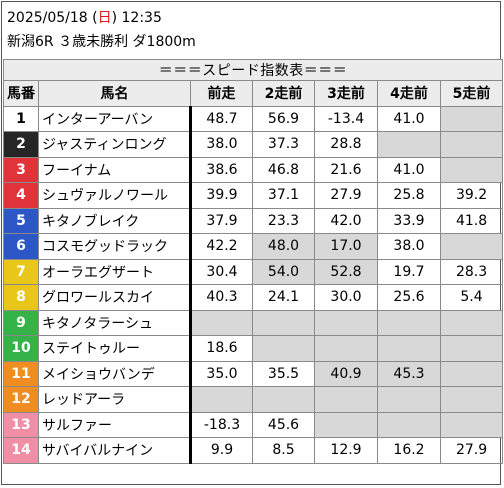 This screenshot has height=488, width=504. What do you see at coordinates (21, 322) in the screenshot?
I see `horse-number: 9` at bounding box center [21, 322].